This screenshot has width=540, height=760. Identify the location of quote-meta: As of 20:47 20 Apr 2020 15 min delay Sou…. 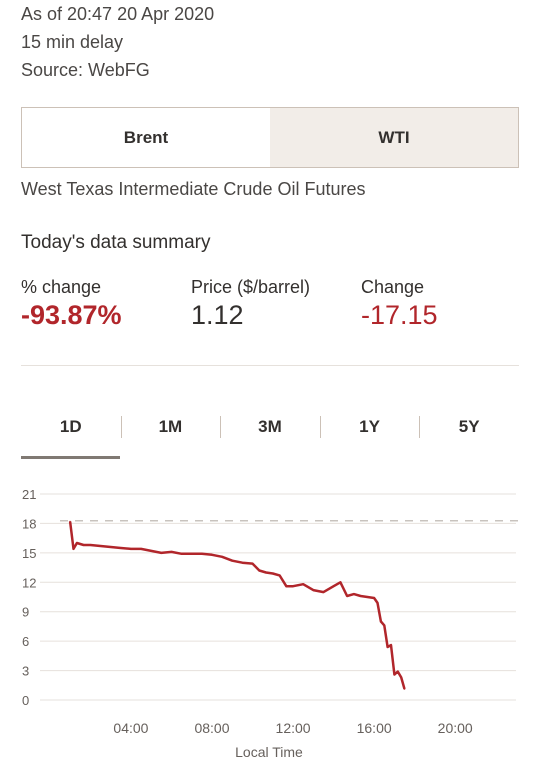
(117, 42).